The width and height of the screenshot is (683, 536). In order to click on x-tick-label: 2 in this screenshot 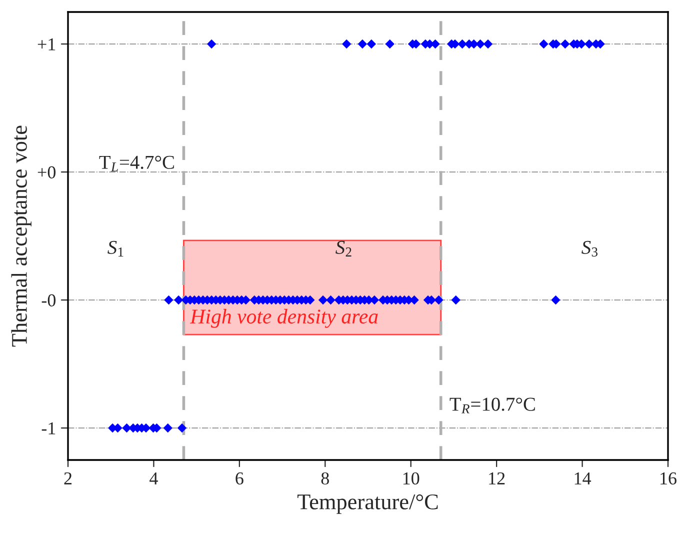, I will do `click(68, 478)`.